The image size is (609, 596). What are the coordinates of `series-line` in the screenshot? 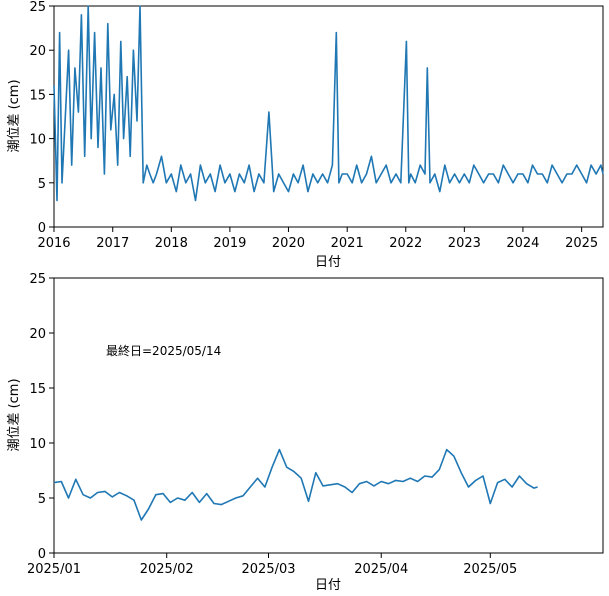 It's located at (295, 484).